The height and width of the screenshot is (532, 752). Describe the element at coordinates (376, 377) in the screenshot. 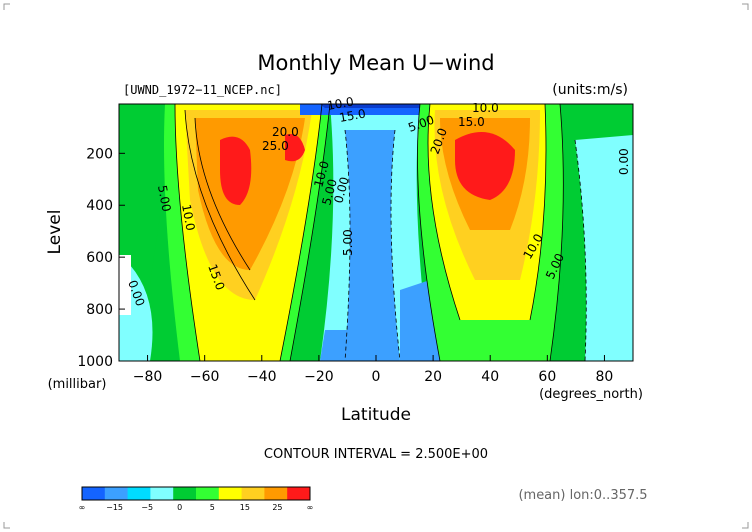

I see `x-tick-label: 0` at that location.